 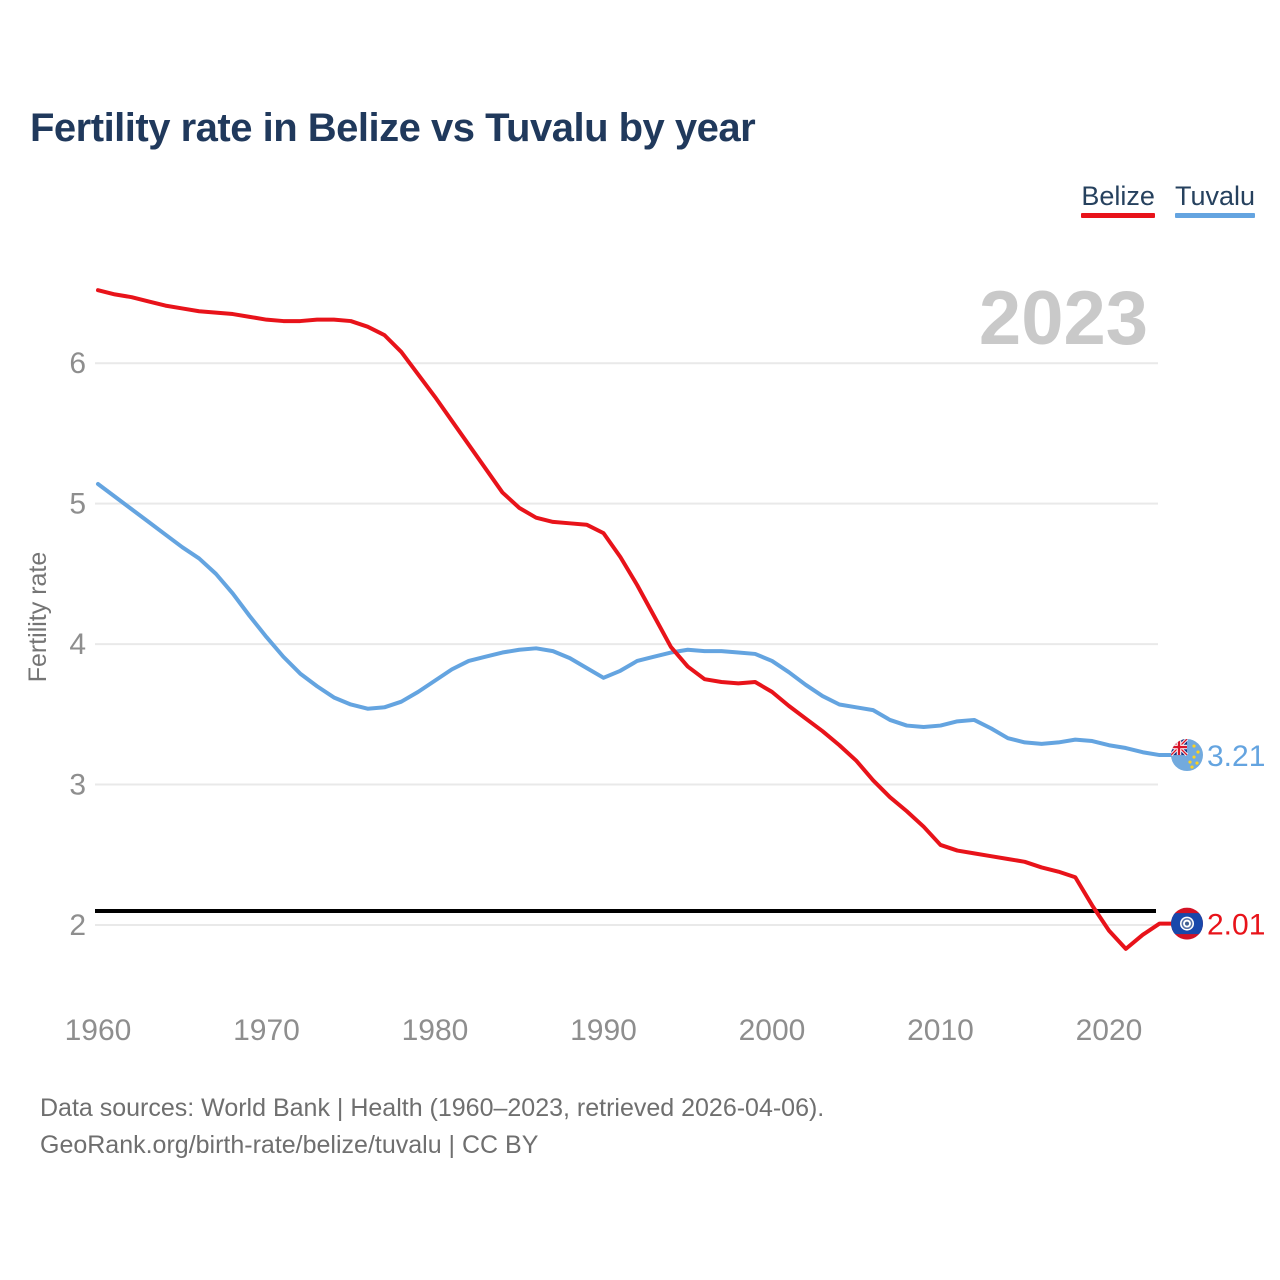 What do you see at coordinates (1214, 215) in the screenshot?
I see `legend-swatch-tuvalu` at bounding box center [1214, 215].